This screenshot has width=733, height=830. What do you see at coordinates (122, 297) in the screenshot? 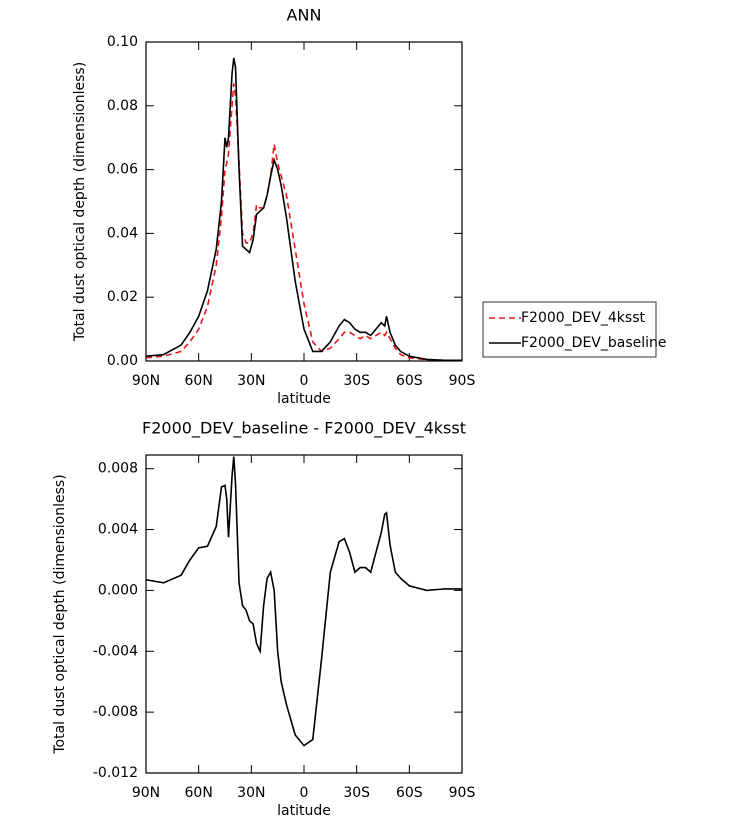
I see `y-tick-label: 0.02` at bounding box center [122, 297].